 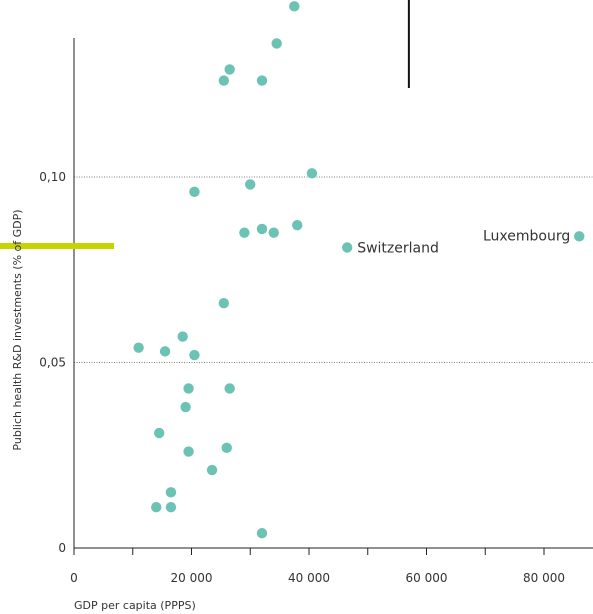 I want to click on y-tick-label: 0,10, so click(x=52, y=177).